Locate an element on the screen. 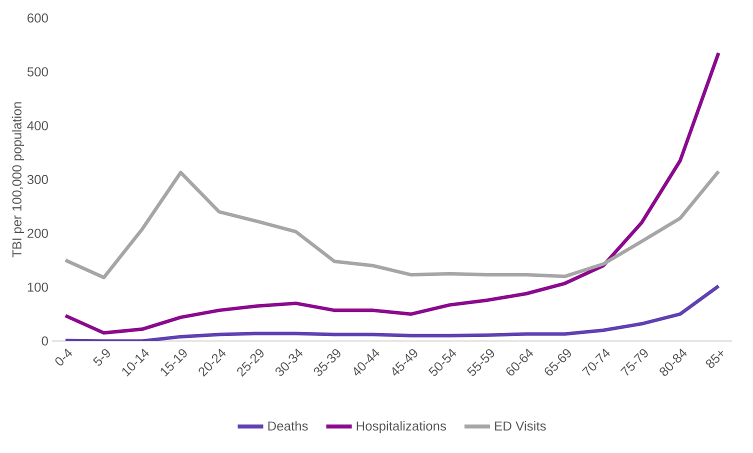 The image size is (753, 453). legend-label: Deaths is located at coordinates (288, 426).